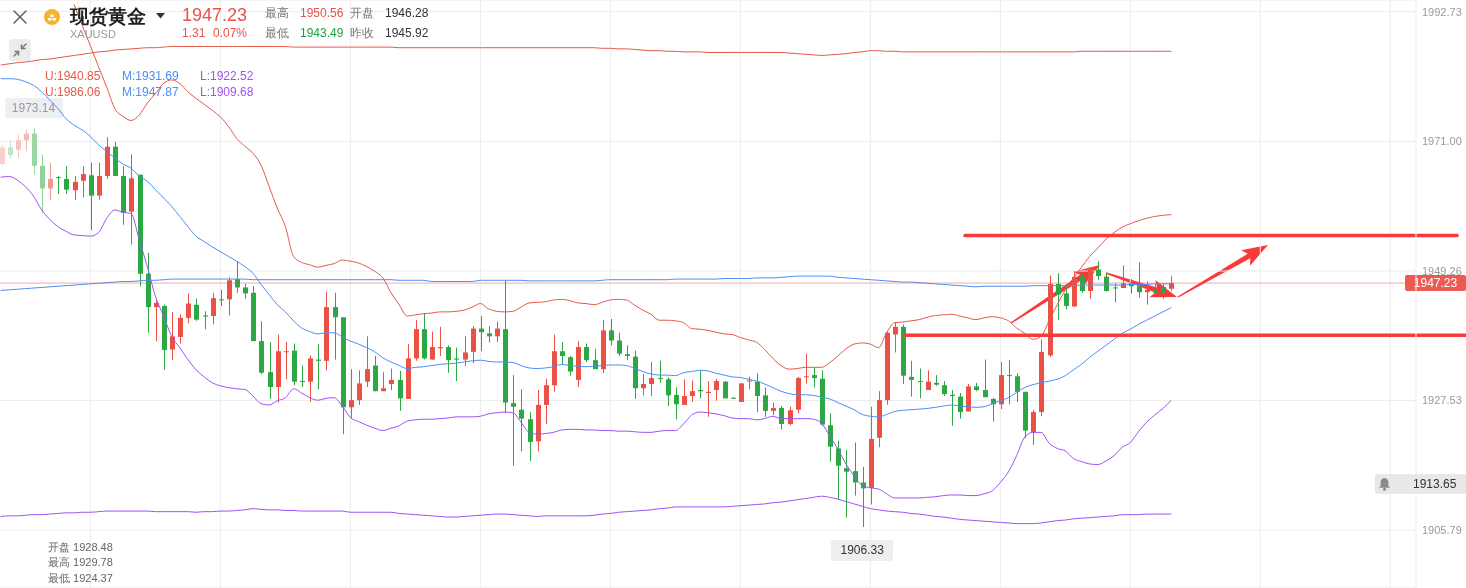  Describe the element at coordinates (194, 33) in the screenshot. I see `annotation: 1.31` at that location.